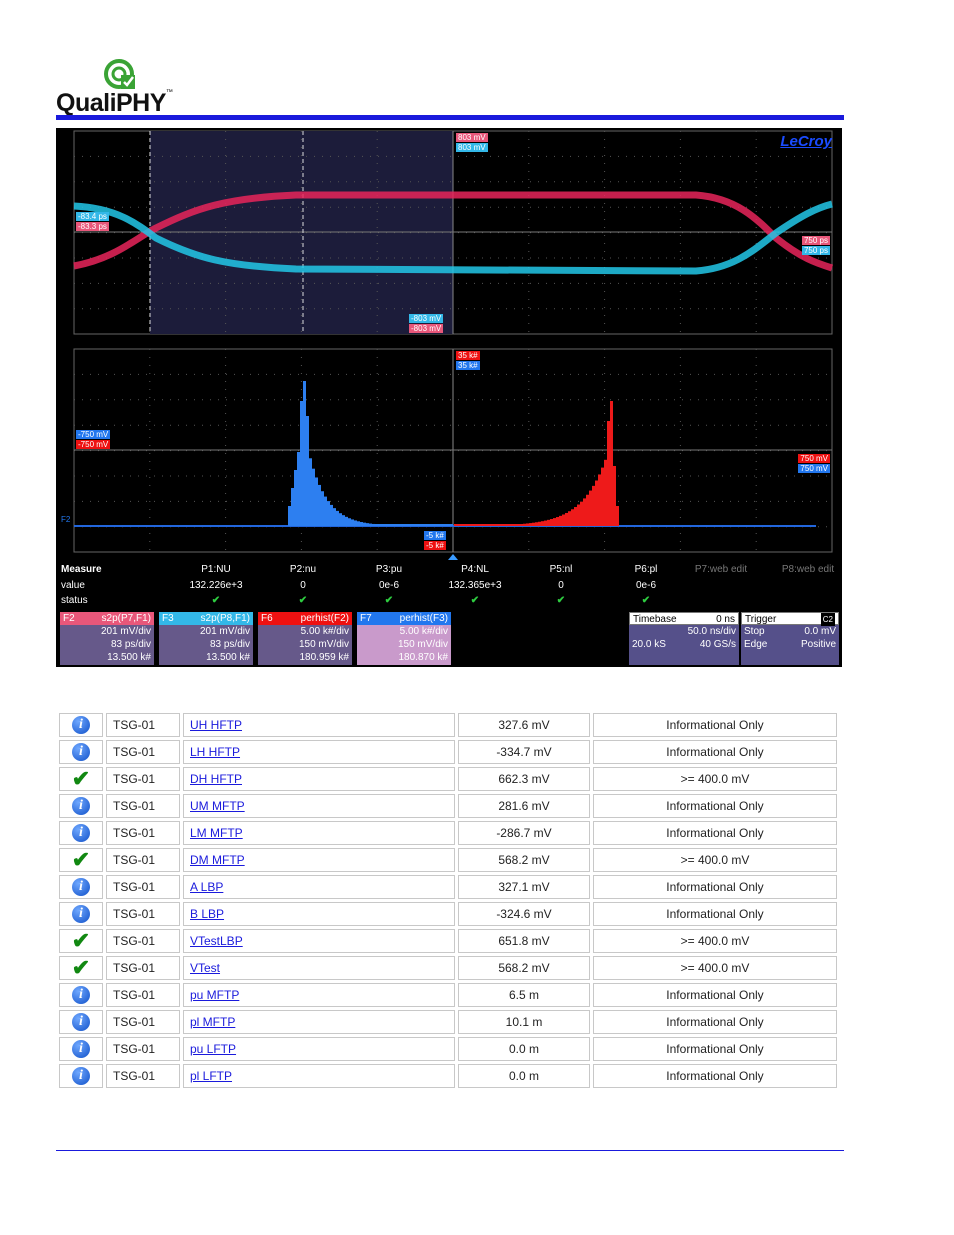 This screenshot has width=954, height=1235. I want to click on lower-label-bot-blue: -5 k#, so click(435, 535).